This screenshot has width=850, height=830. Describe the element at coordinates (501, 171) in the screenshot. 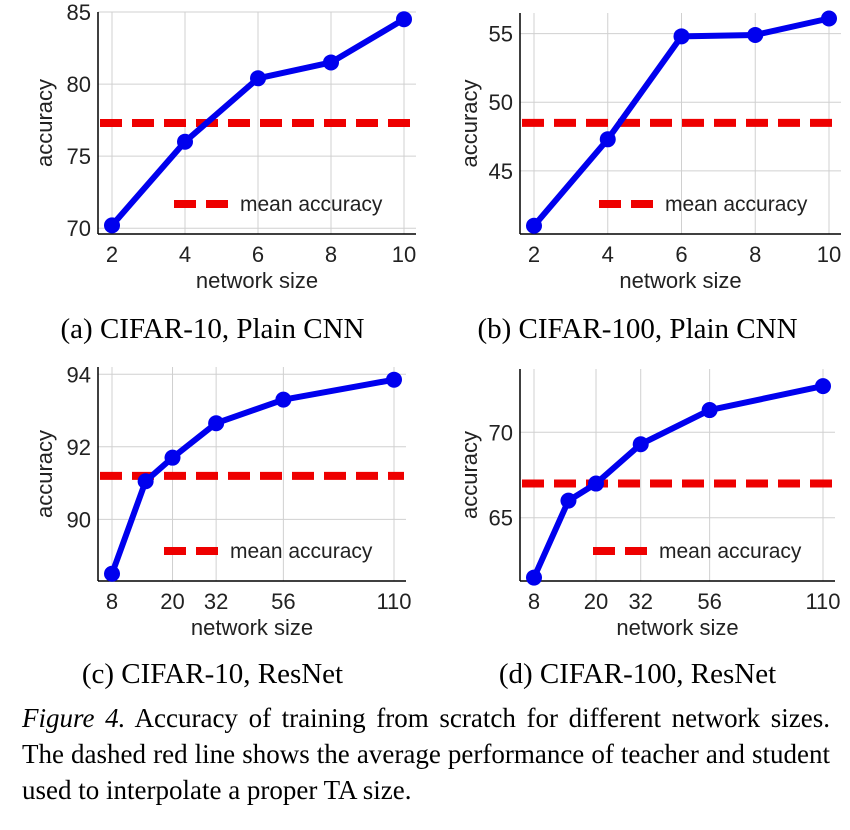

I see `y-tick-label: 45` at that location.